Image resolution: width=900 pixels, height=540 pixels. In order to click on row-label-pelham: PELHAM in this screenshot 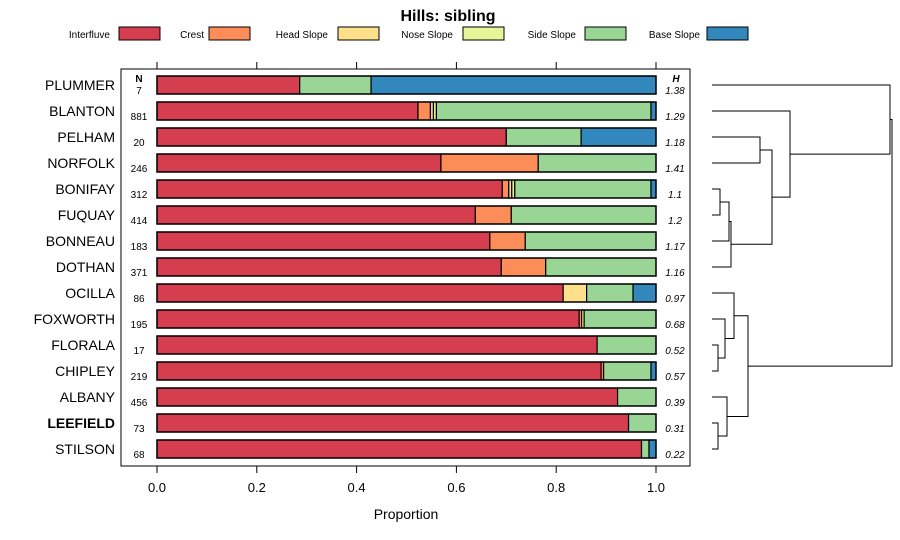, I will do `click(86, 137)`.